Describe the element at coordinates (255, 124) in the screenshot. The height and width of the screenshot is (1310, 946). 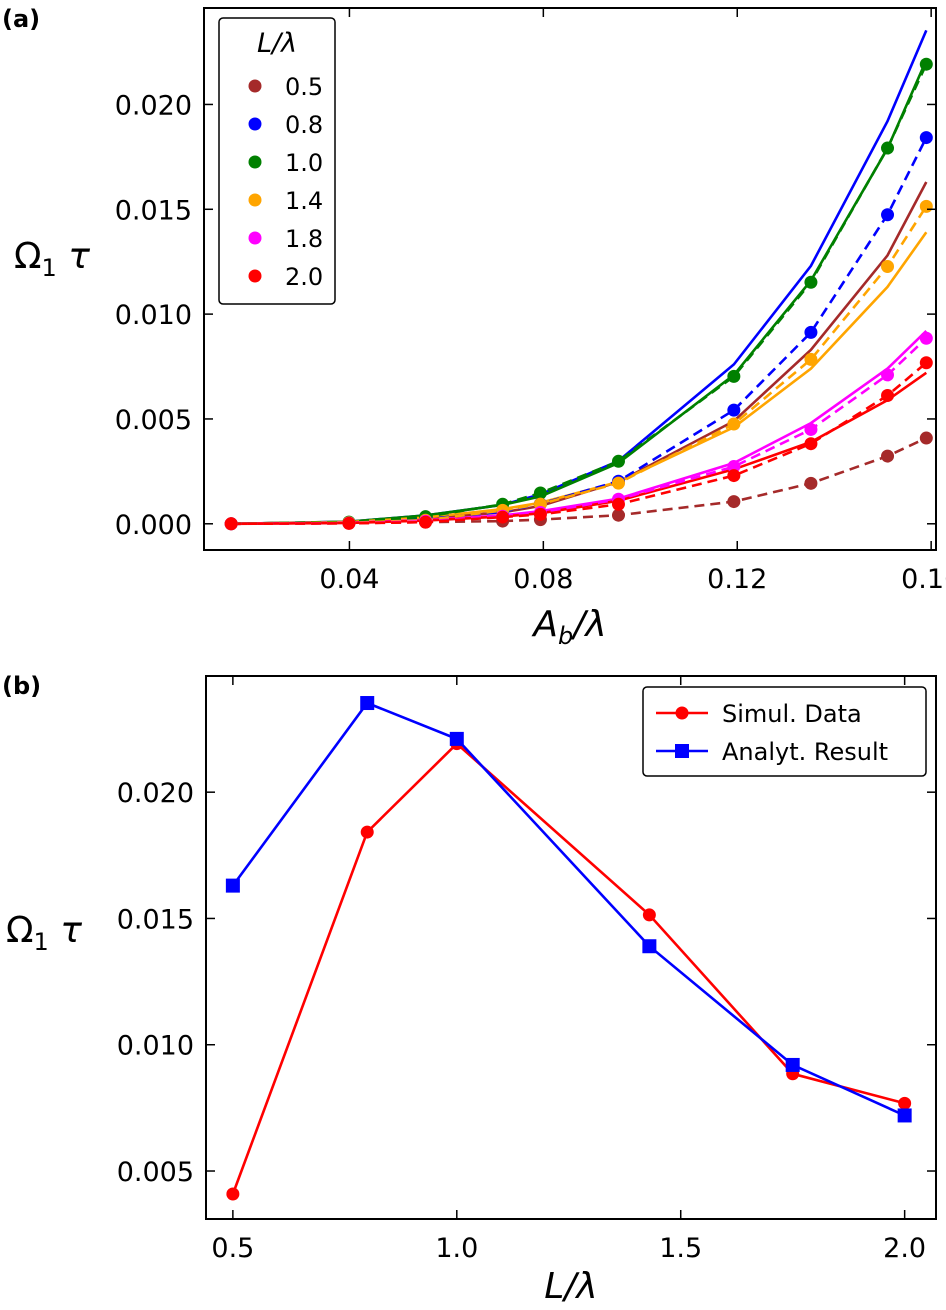
I see `legend-marker-0.8` at that location.